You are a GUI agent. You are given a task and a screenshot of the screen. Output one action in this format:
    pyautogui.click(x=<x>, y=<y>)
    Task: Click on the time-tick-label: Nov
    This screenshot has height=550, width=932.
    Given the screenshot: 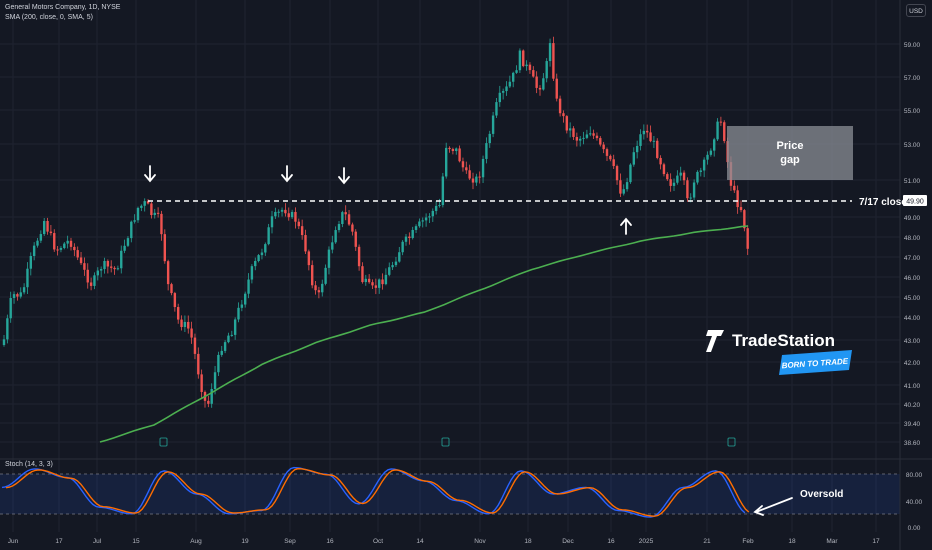 What is the action you would take?
    pyautogui.click(x=480, y=541)
    